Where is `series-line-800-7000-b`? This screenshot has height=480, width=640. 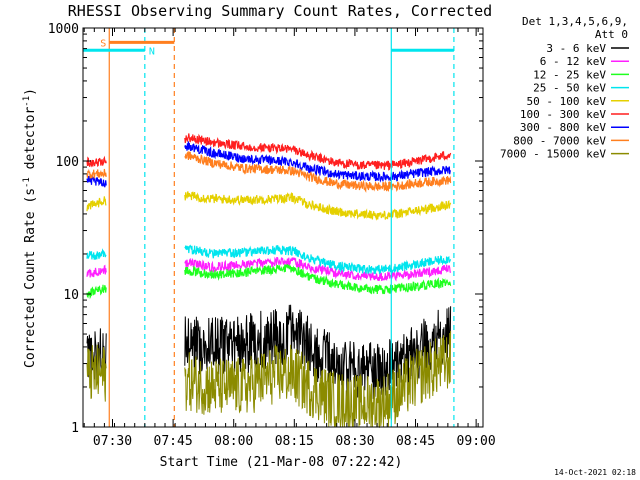
series-line-800-7000-b is located at coordinates (318, 171).